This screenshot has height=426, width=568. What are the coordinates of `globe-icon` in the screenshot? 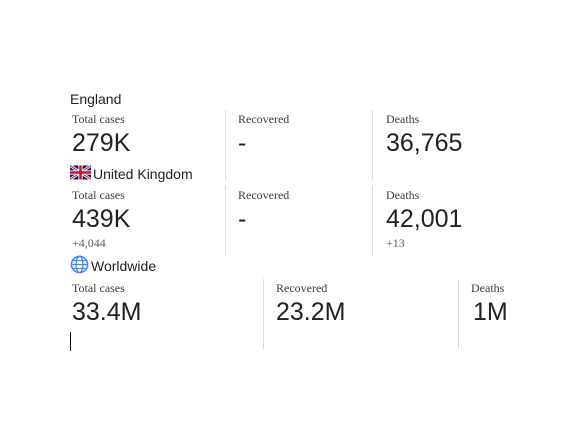 It's located at (79, 264).